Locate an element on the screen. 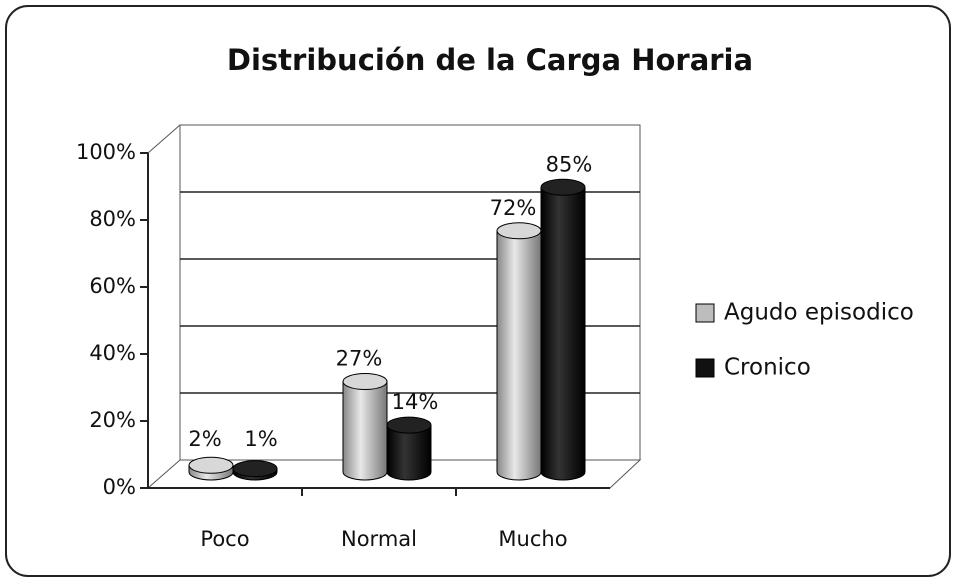 Image resolution: width=958 pixels, height=585 pixels. legend-label: Cronico is located at coordinates (767, 368).